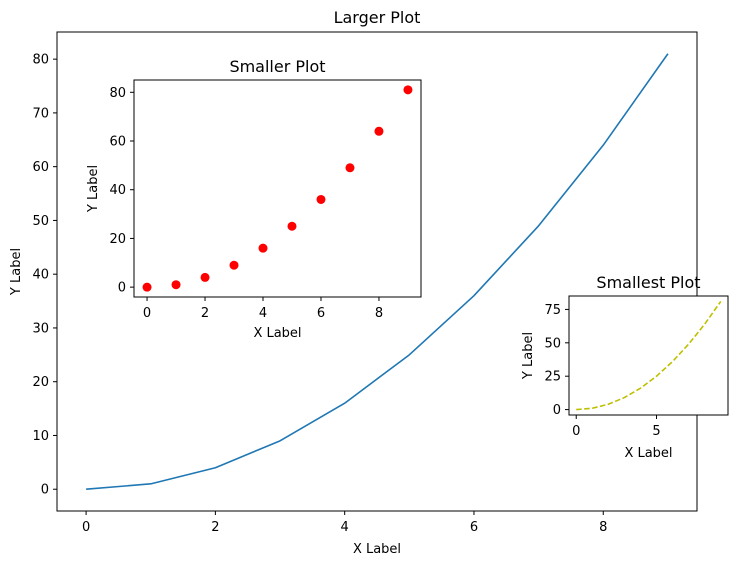  I want to click on larger-y-tick-label: 70, so click(40, 113).